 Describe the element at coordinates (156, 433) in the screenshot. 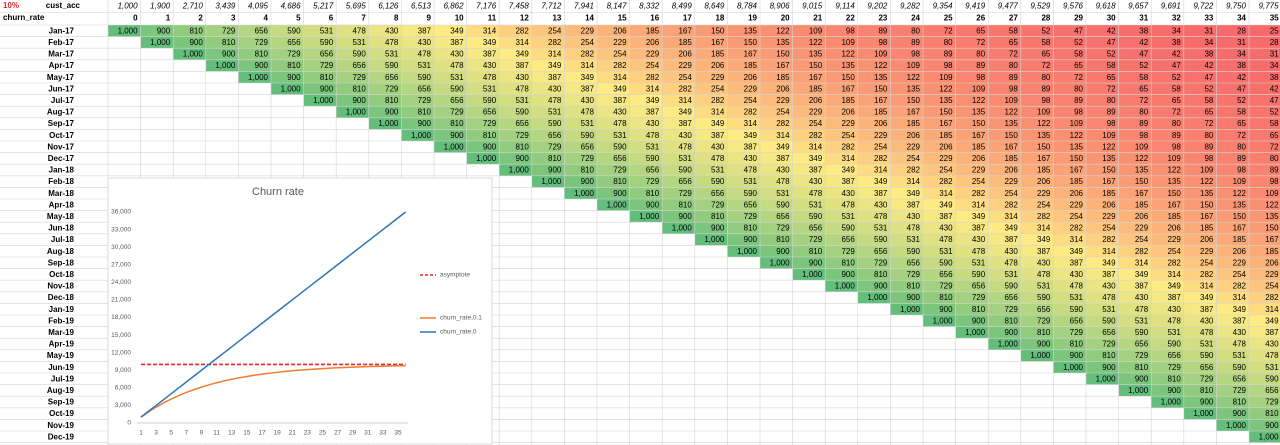

I see `x-tick-label: 3` at that location.